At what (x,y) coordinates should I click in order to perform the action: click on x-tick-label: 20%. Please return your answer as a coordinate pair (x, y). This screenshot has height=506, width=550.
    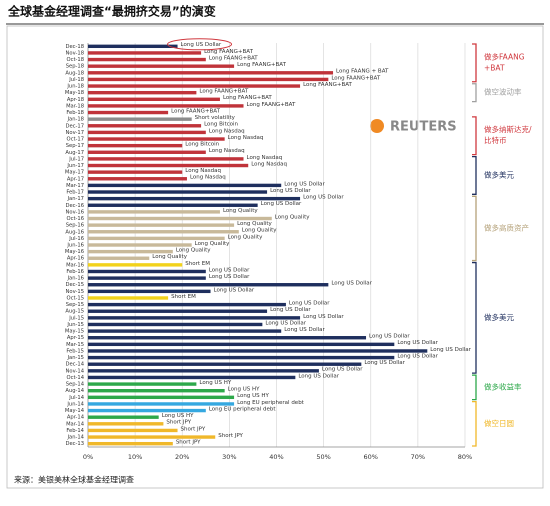
    Looking at the image, I should click on (182, 457).